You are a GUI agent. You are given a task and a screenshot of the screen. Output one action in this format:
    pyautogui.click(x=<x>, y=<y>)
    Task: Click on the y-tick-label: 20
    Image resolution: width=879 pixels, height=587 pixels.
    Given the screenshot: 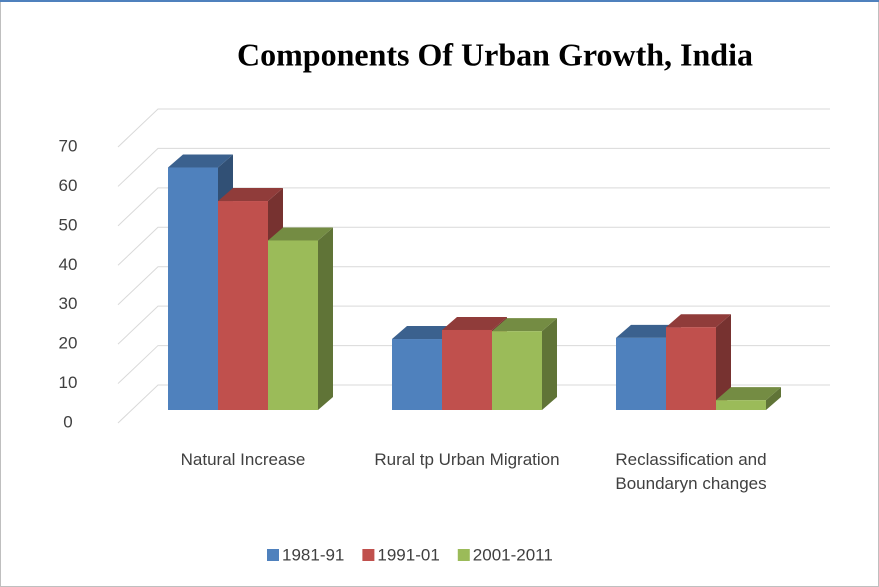 What is the action you would take?
    pyautogui.click(x=68, y=343)
    